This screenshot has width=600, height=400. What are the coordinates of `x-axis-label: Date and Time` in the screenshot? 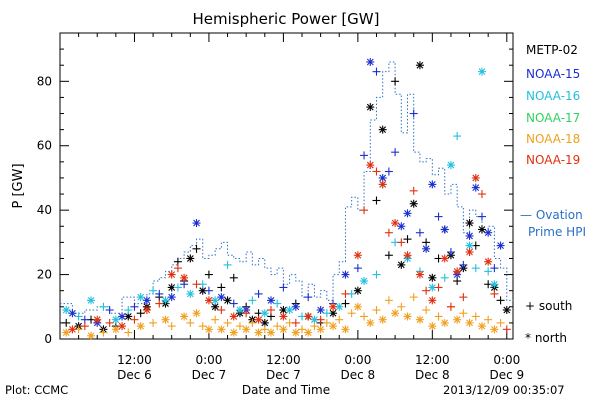 It's located at (286, 390).